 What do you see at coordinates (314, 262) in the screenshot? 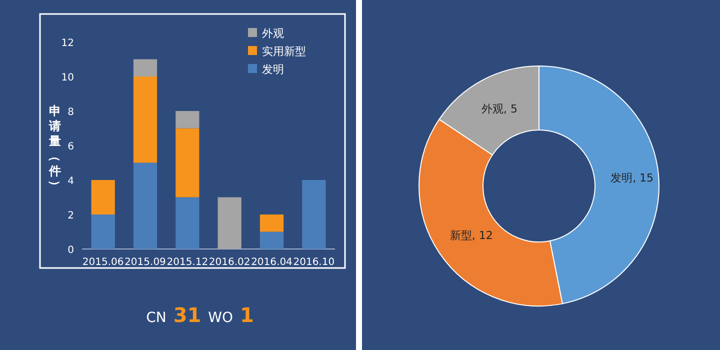
I see `x-tick-label: 2016.10` at bounding box center [314, 262].